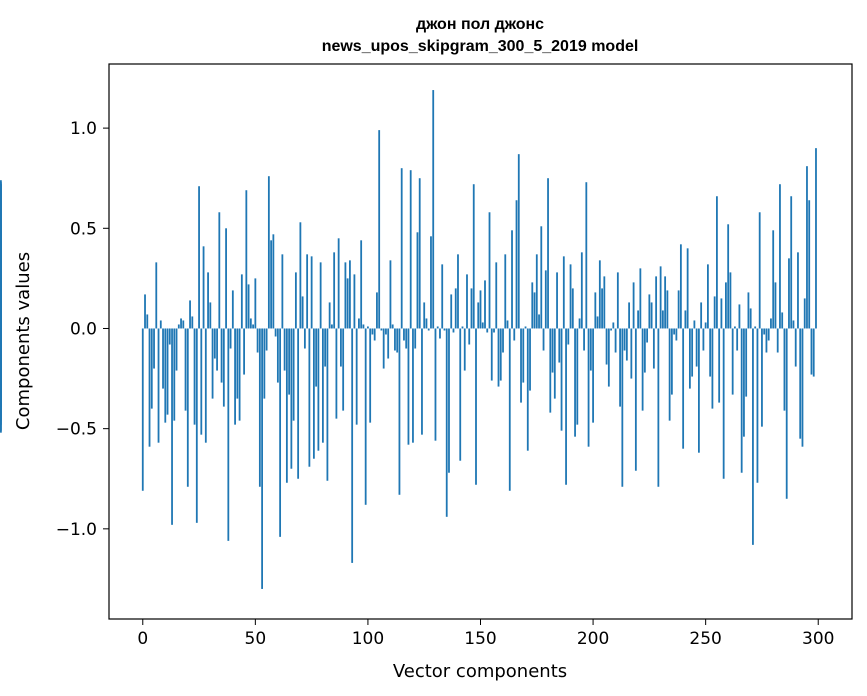  I want to click on y-tick-label: 1.0, so click(83, 129).